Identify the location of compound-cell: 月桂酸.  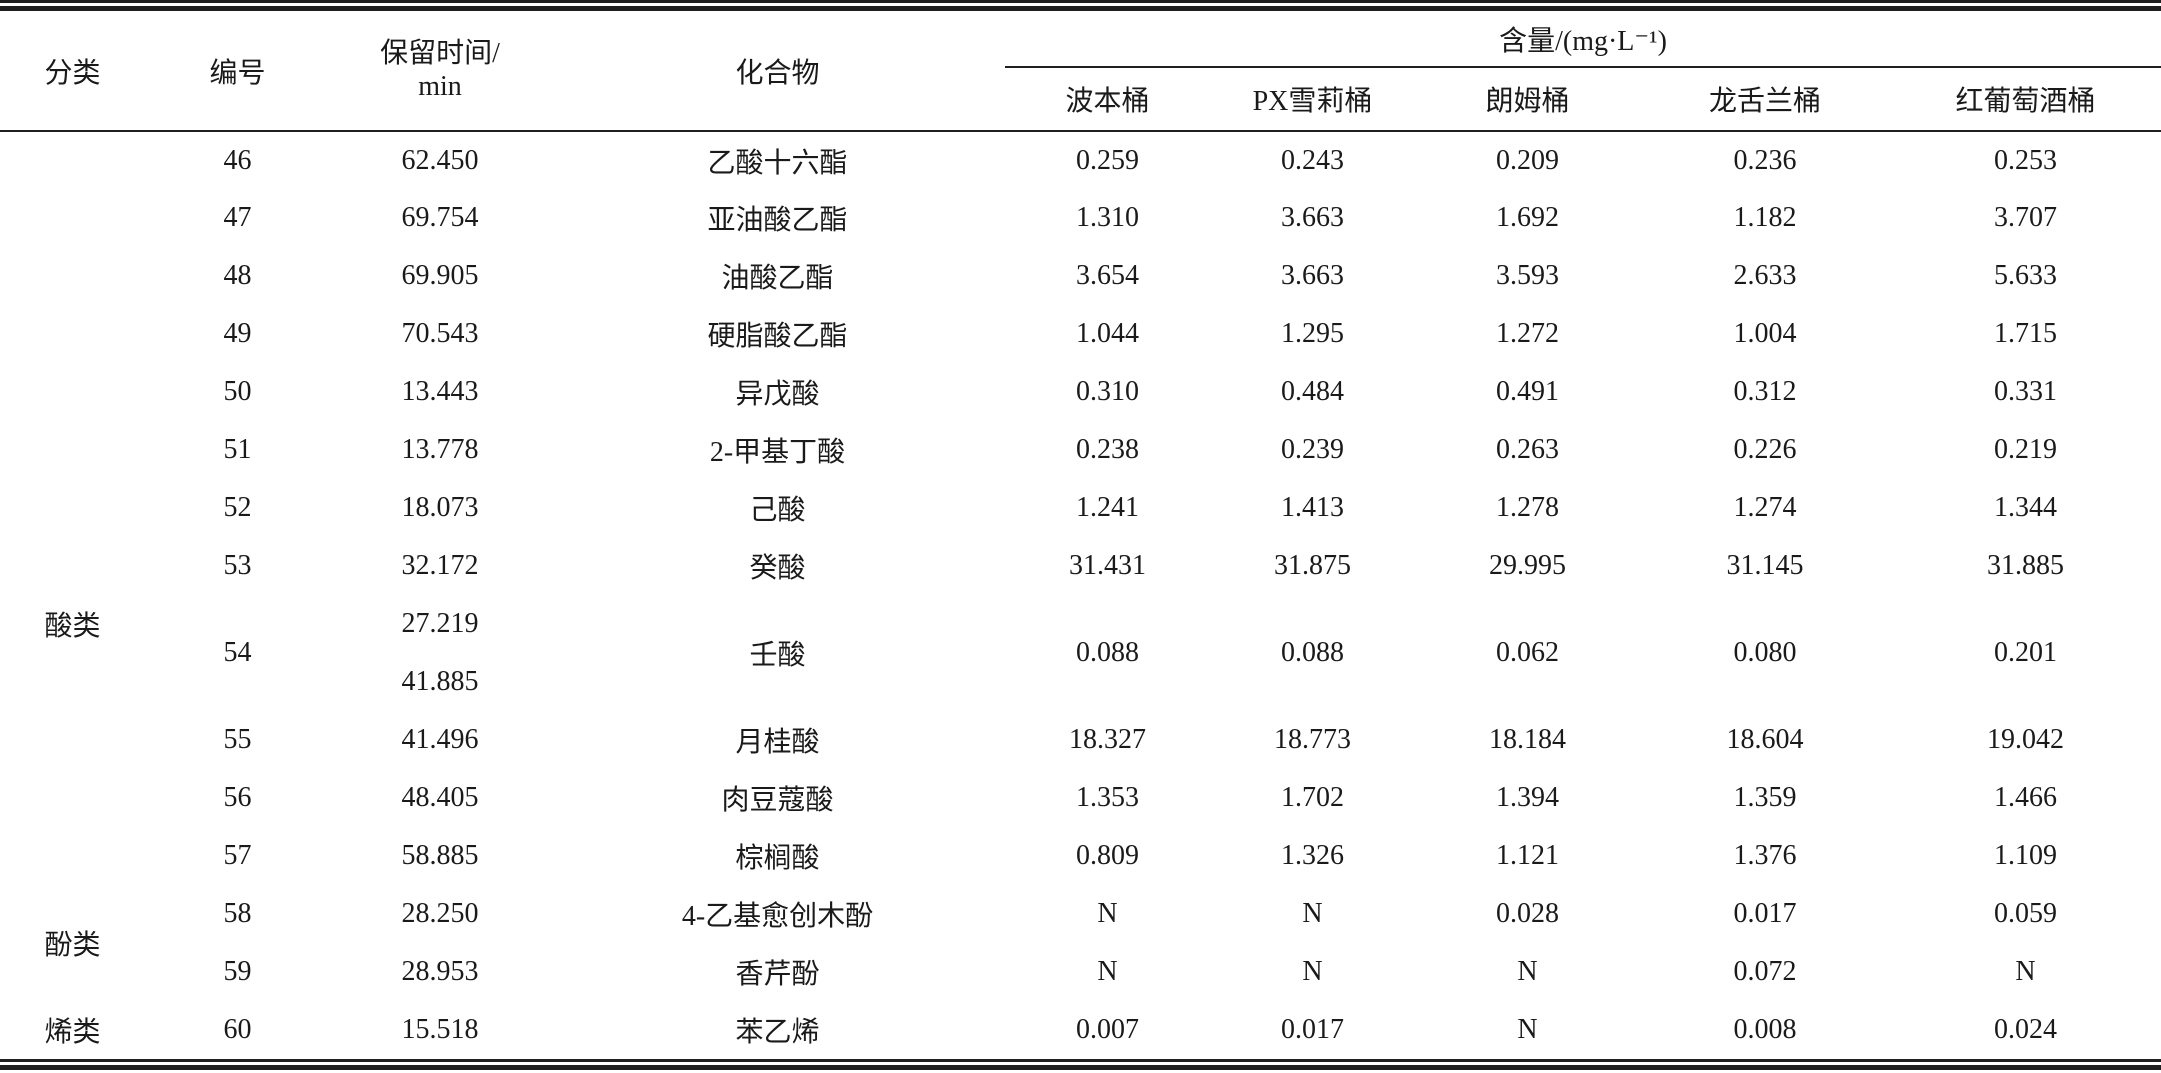
(777, 742).